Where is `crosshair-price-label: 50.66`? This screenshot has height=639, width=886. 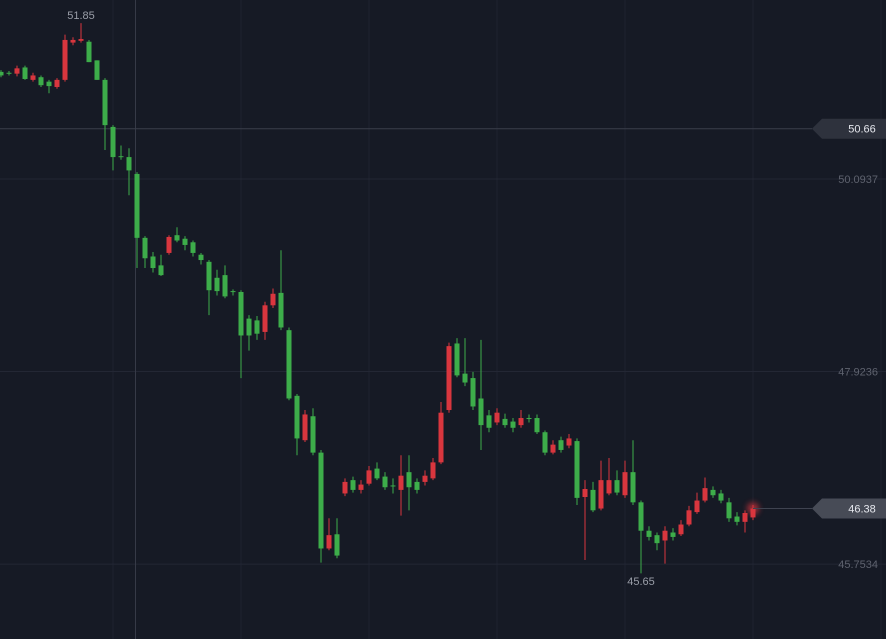
crosshair-price-label: 50.66 is located at coordinates (862, 130).